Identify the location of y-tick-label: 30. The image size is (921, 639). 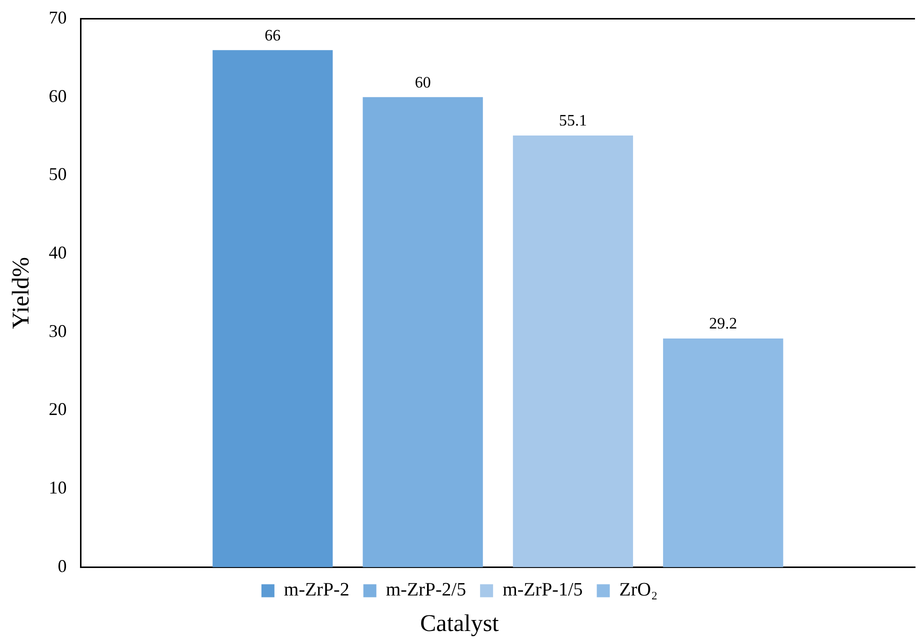
(57, 330).